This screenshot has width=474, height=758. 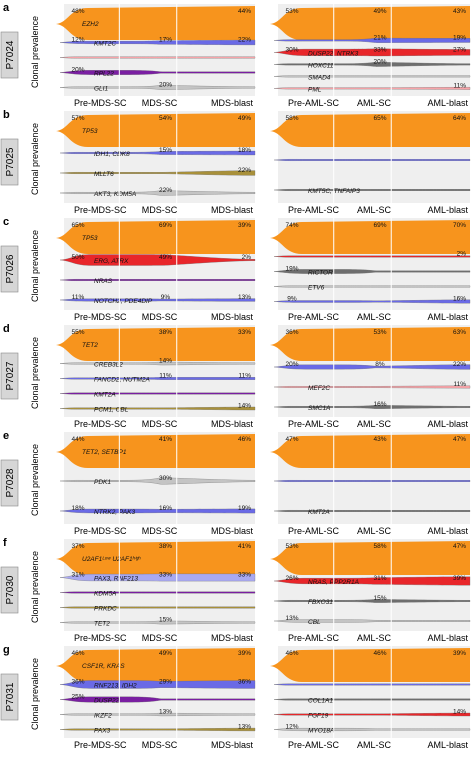 I want to click on clone-gene-label: KDM5A, so click(x=105, y=594).